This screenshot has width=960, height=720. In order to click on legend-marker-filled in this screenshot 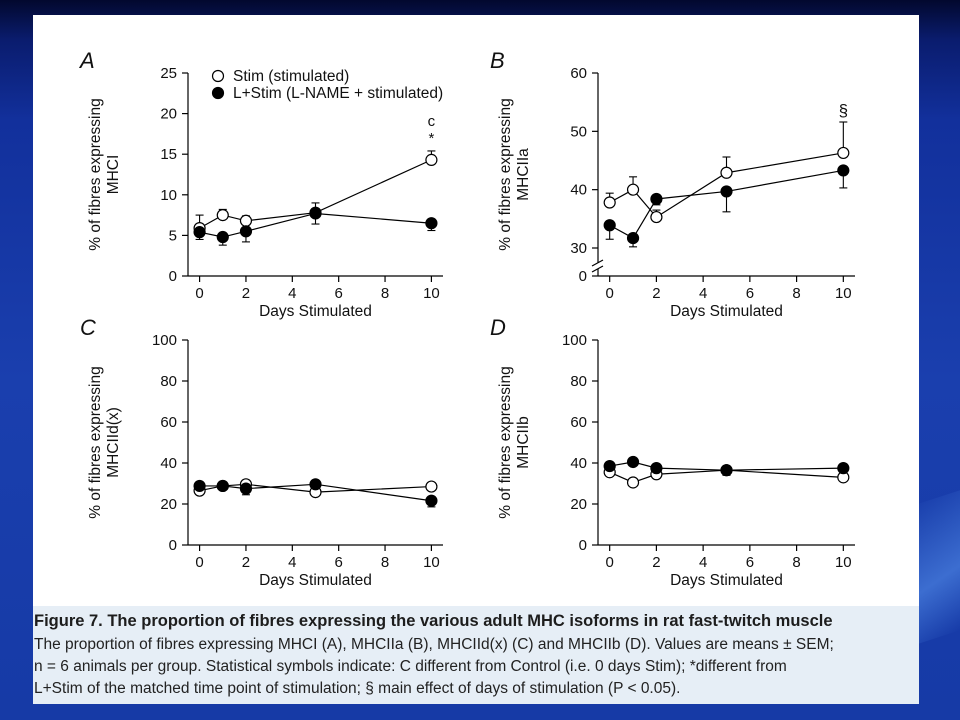, I will do `click(218, 93)`.